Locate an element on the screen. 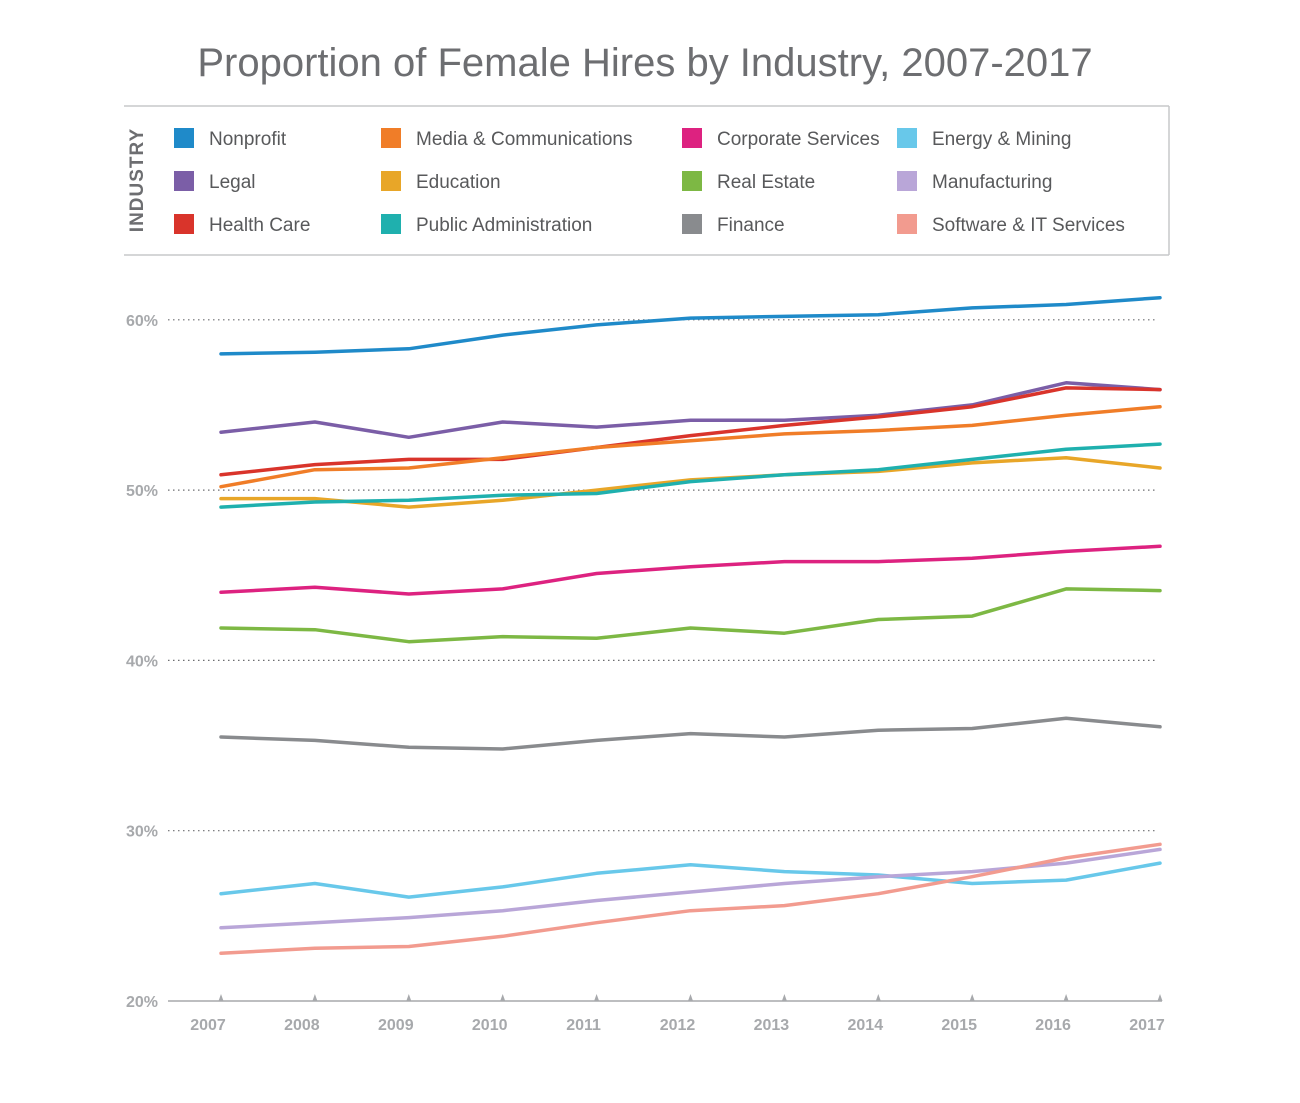 The image size is (1300, 1103). legend-swatch-education is located at coordinates (391, 181).